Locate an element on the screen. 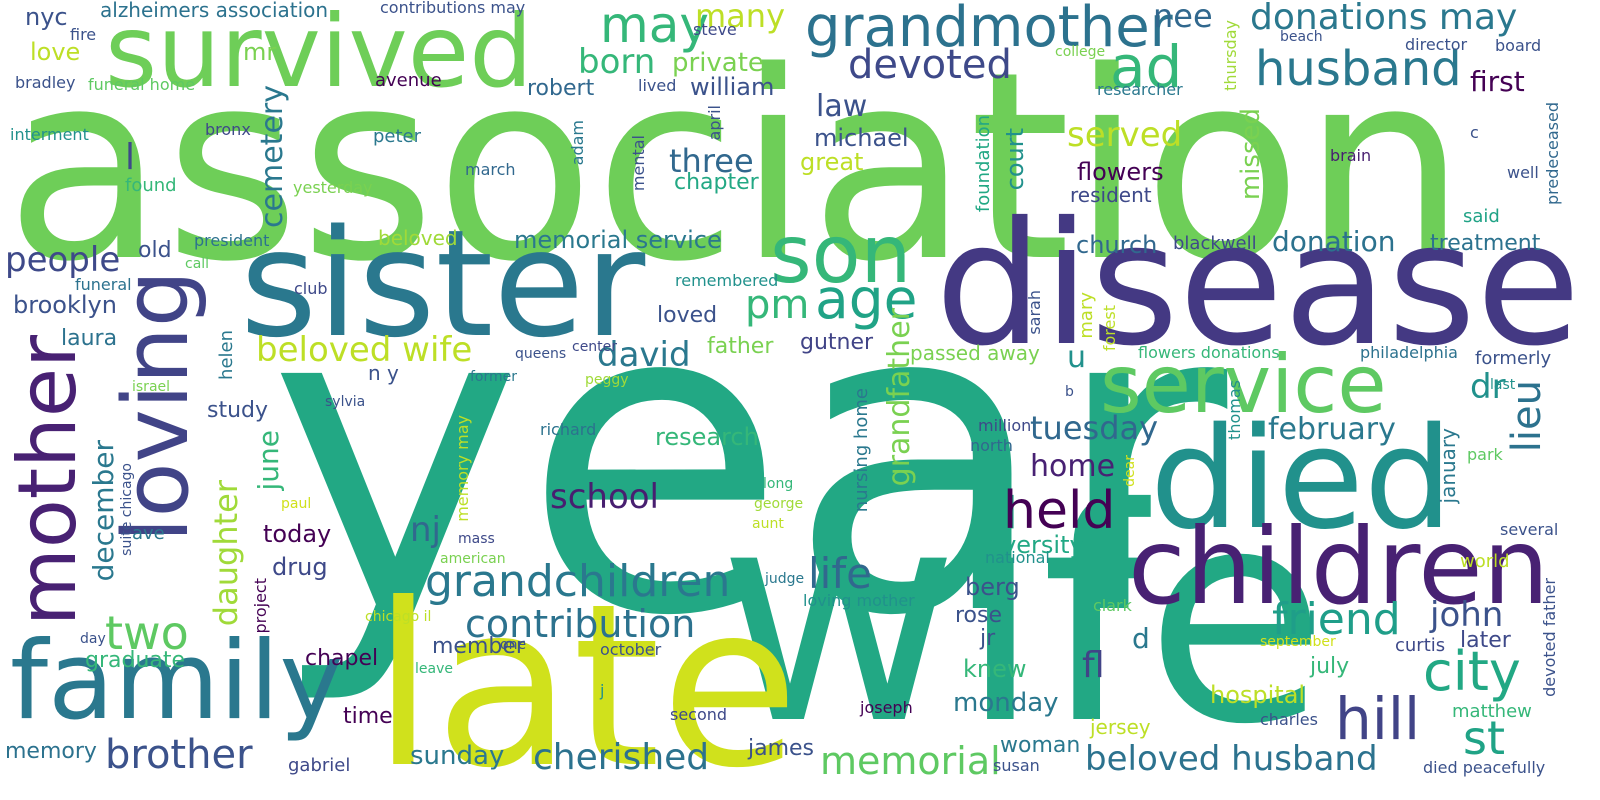 This screenshot has height=800, width=1600. word-matthew: matthew is located at coordinates (1492, 711).